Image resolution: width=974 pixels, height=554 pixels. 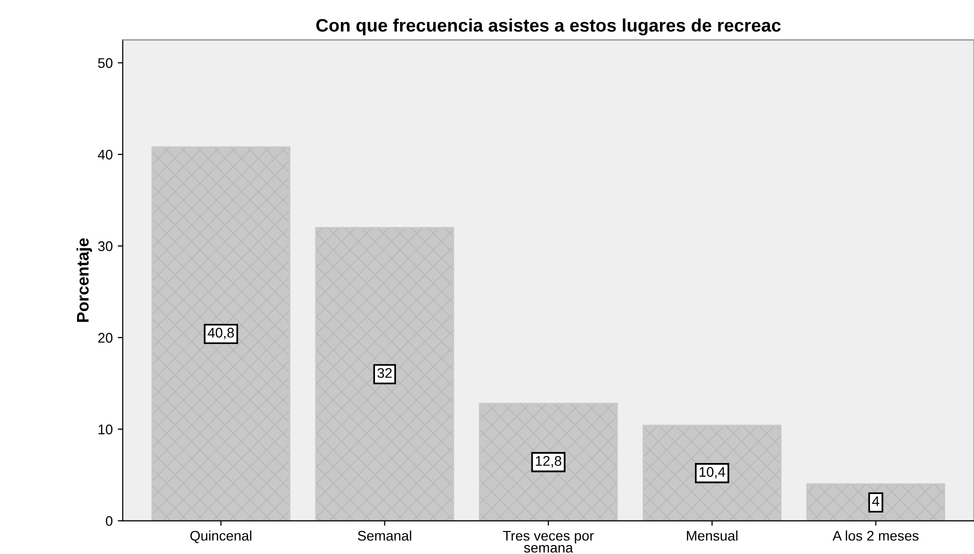 What do you see at coordinates (105, 337) in the screenshot?
I see `y-tick-label: 20` at bounding box center [105, 337].